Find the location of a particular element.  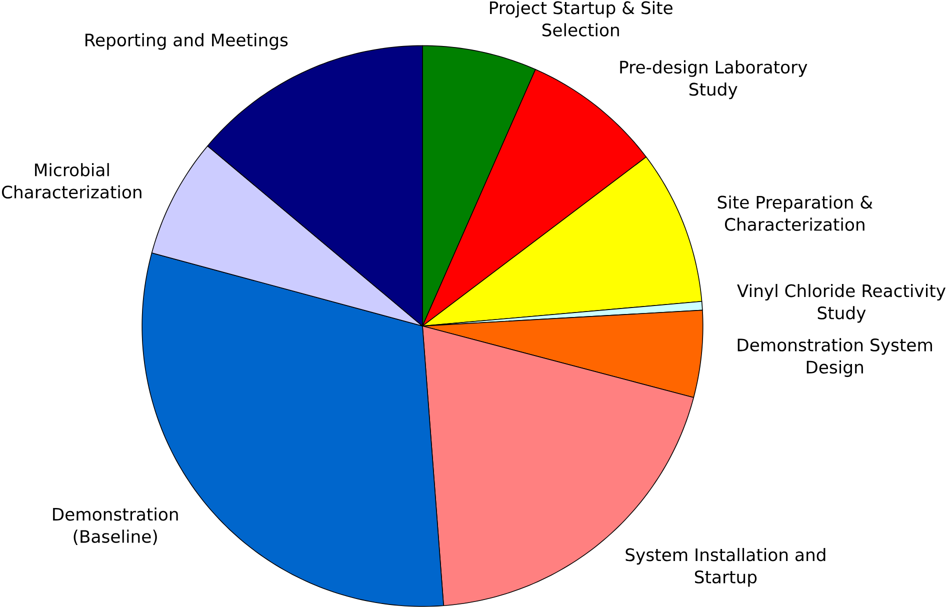

slice-label: Reporting and Meetings is located at coordinates (187, 41).